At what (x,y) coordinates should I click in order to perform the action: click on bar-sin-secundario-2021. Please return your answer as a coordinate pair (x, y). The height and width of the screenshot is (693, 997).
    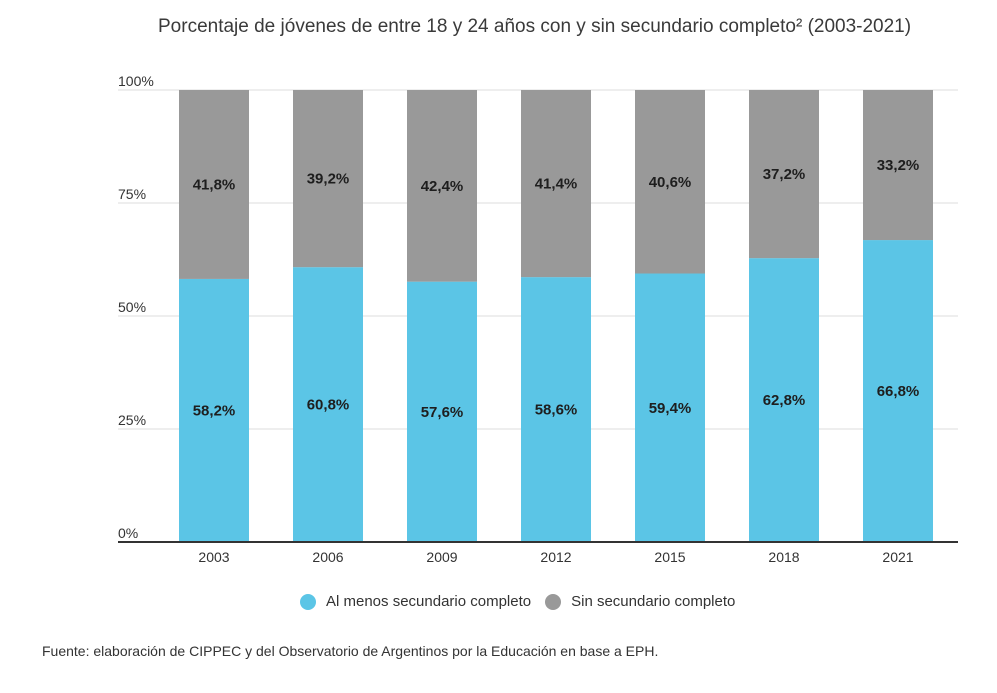
    Looking at the image, I should click on (898, 165).